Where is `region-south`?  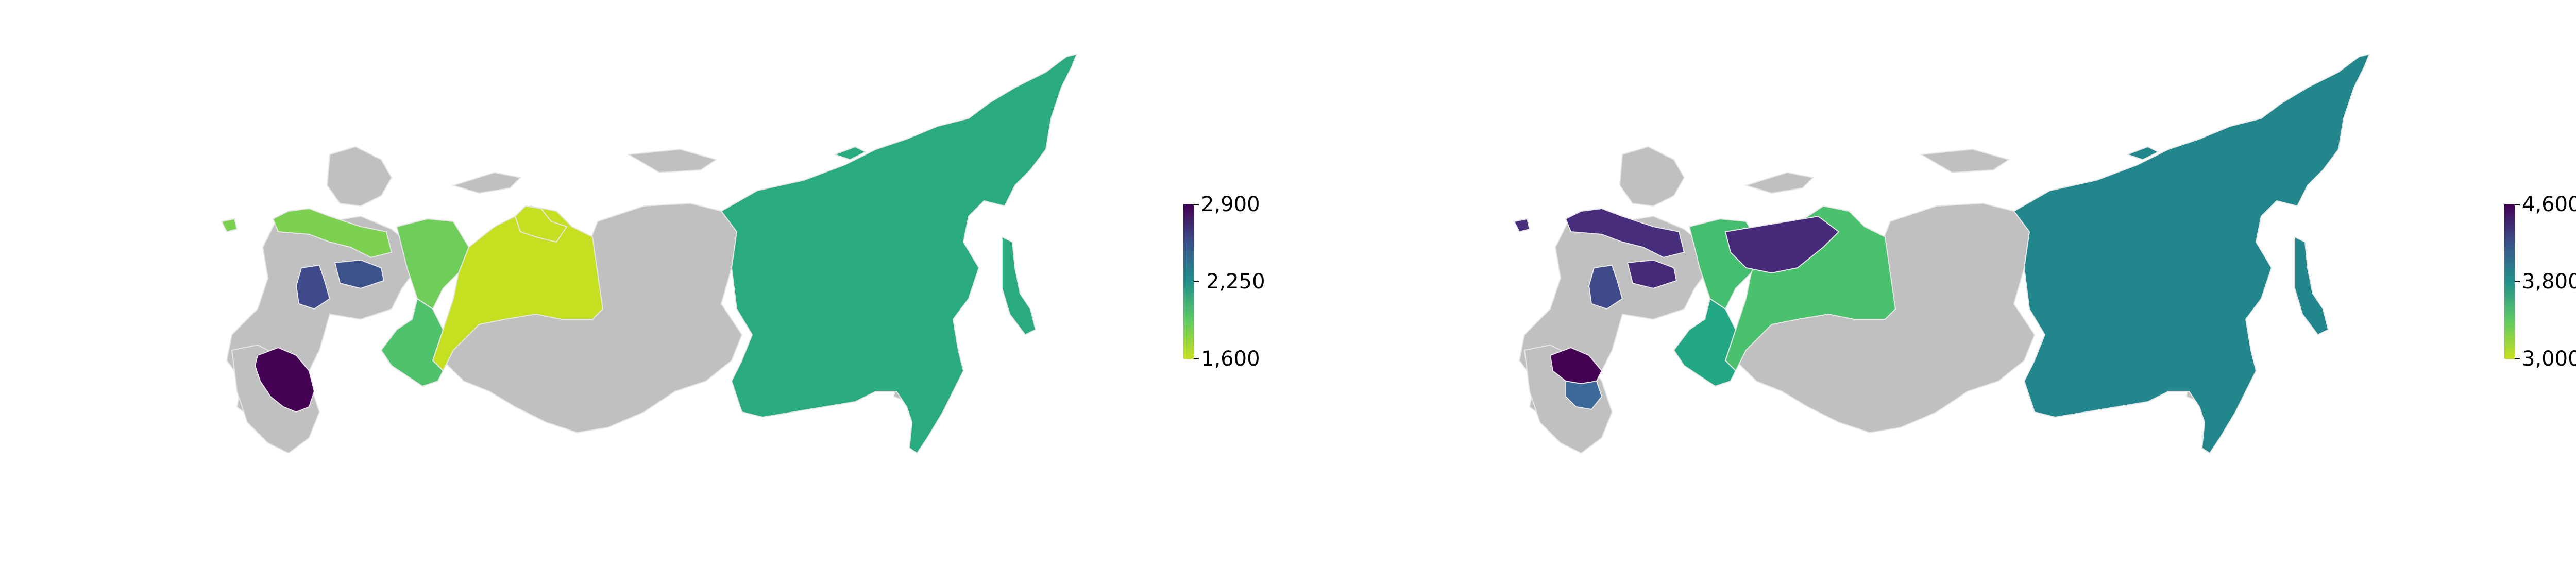 region-south is located at coordinates (284, 380).